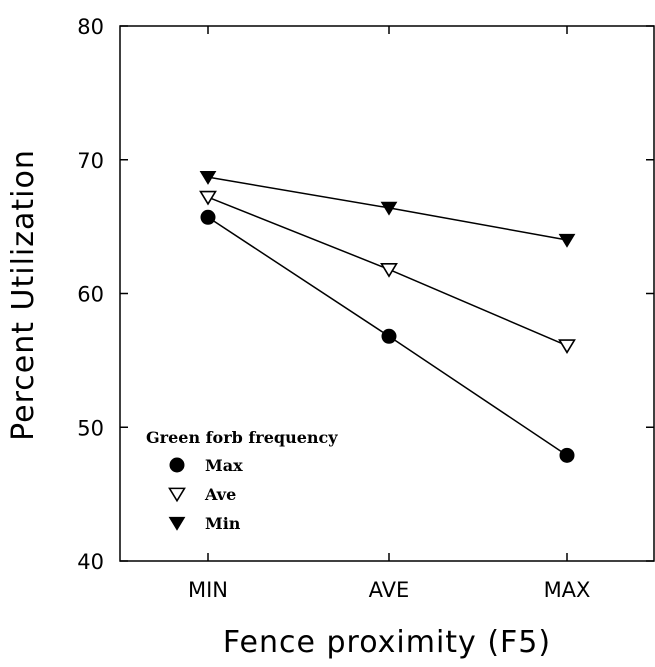 The height and width of the screenshot is (667, 655). What do you see at coordinates (90, 428) in the screenshot?
I see `y-tick-label: 50` at bounding box center [90, 428].